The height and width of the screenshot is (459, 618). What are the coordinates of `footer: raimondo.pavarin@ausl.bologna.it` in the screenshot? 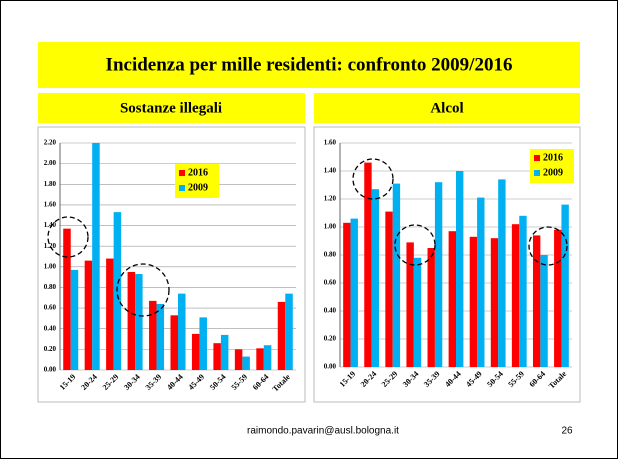 It's located at (323, 431).